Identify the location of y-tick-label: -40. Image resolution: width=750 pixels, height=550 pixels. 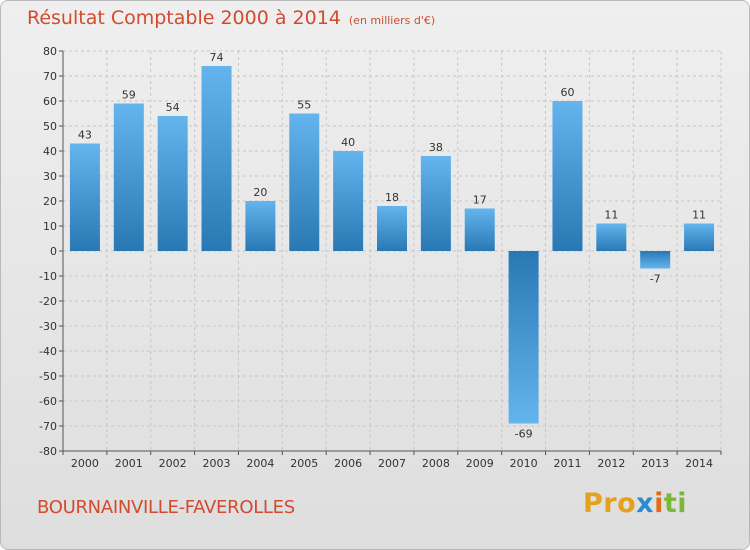
(48, 351).